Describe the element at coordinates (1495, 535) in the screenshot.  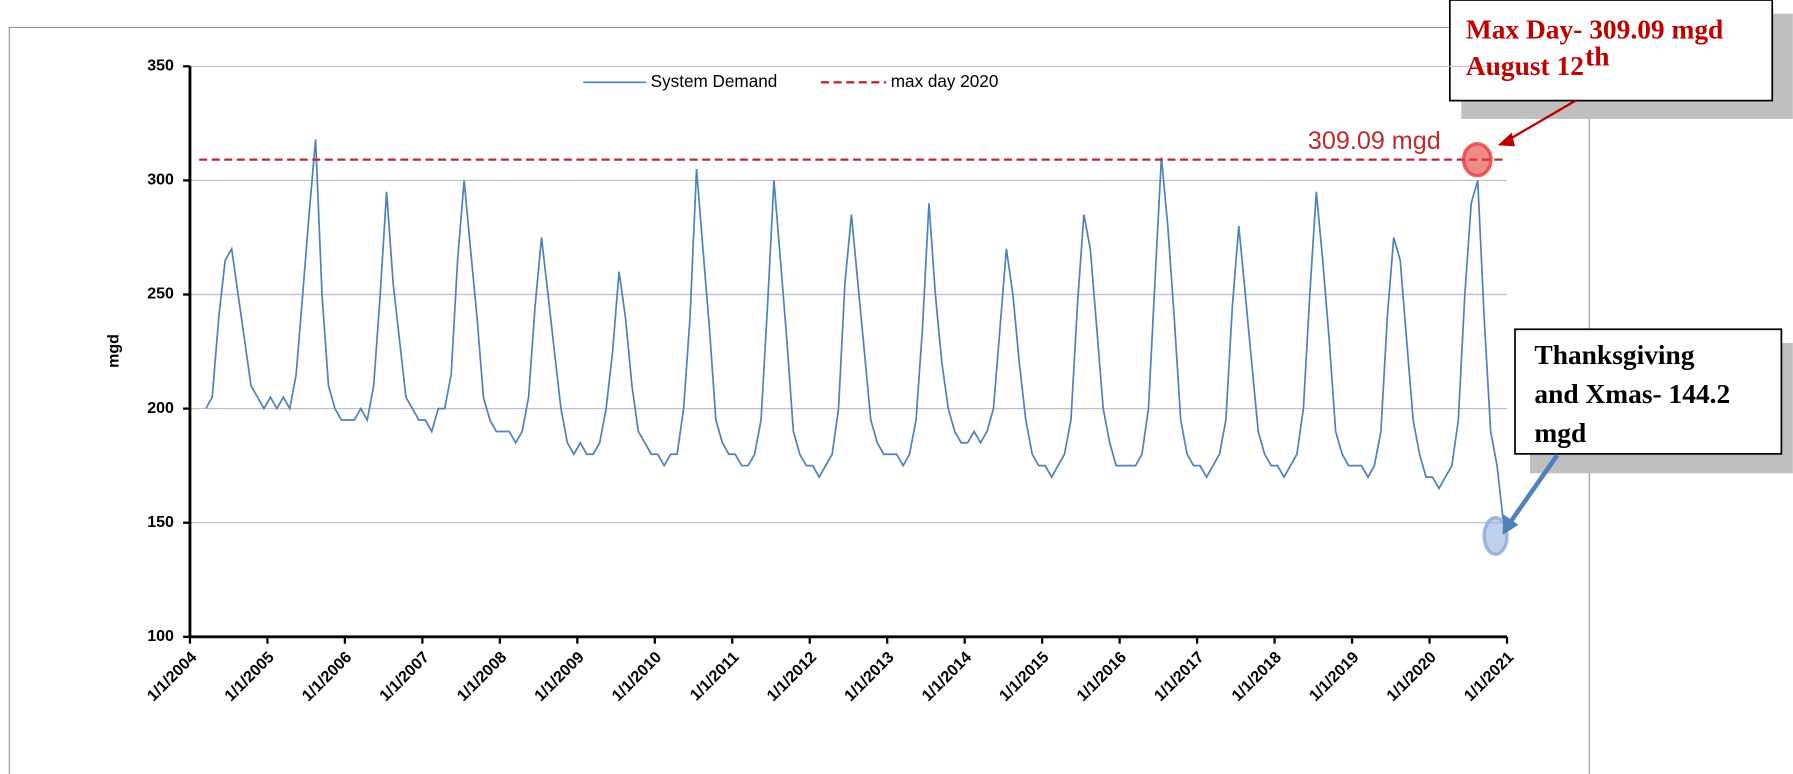
I see `min-highlight` at that location.